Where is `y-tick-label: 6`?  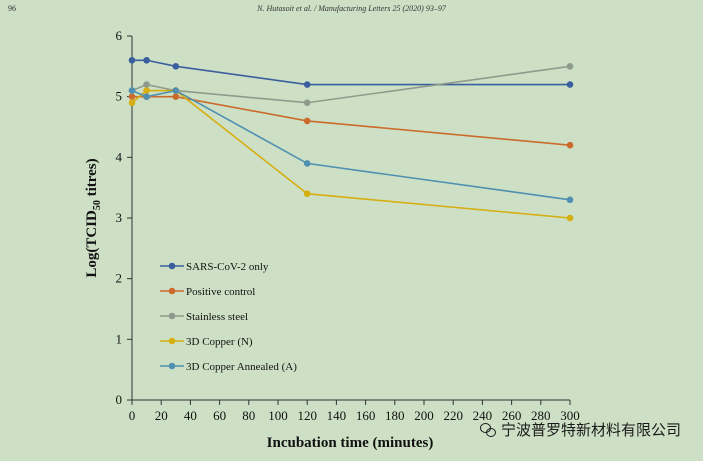
y-tick-label: 6 is located at coordinates (119, 35).